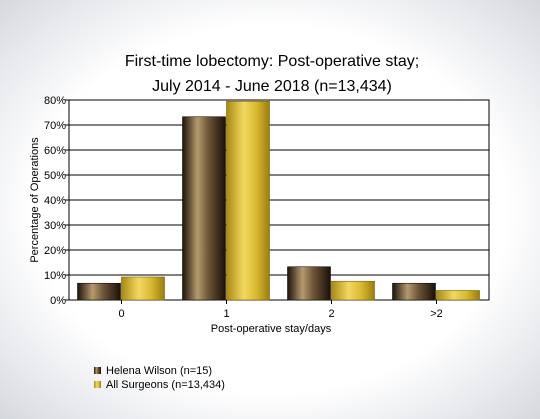 This screenshot has width=540, height=419. I want to click on y-tick-label-10: 10%, so click(55, 276).